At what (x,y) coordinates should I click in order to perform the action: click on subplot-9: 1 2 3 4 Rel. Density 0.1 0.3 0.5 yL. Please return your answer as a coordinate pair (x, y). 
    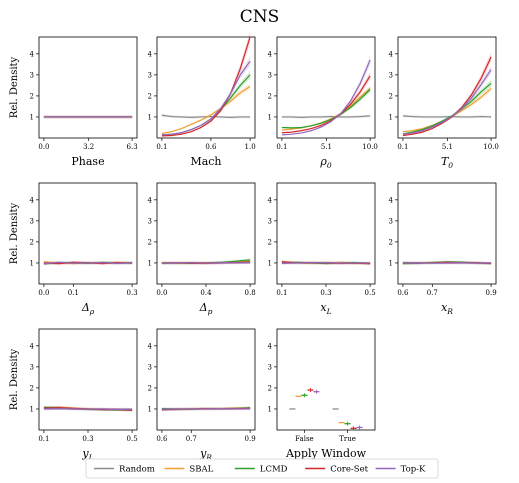
    Looking at the image, I should click on (73, 395).